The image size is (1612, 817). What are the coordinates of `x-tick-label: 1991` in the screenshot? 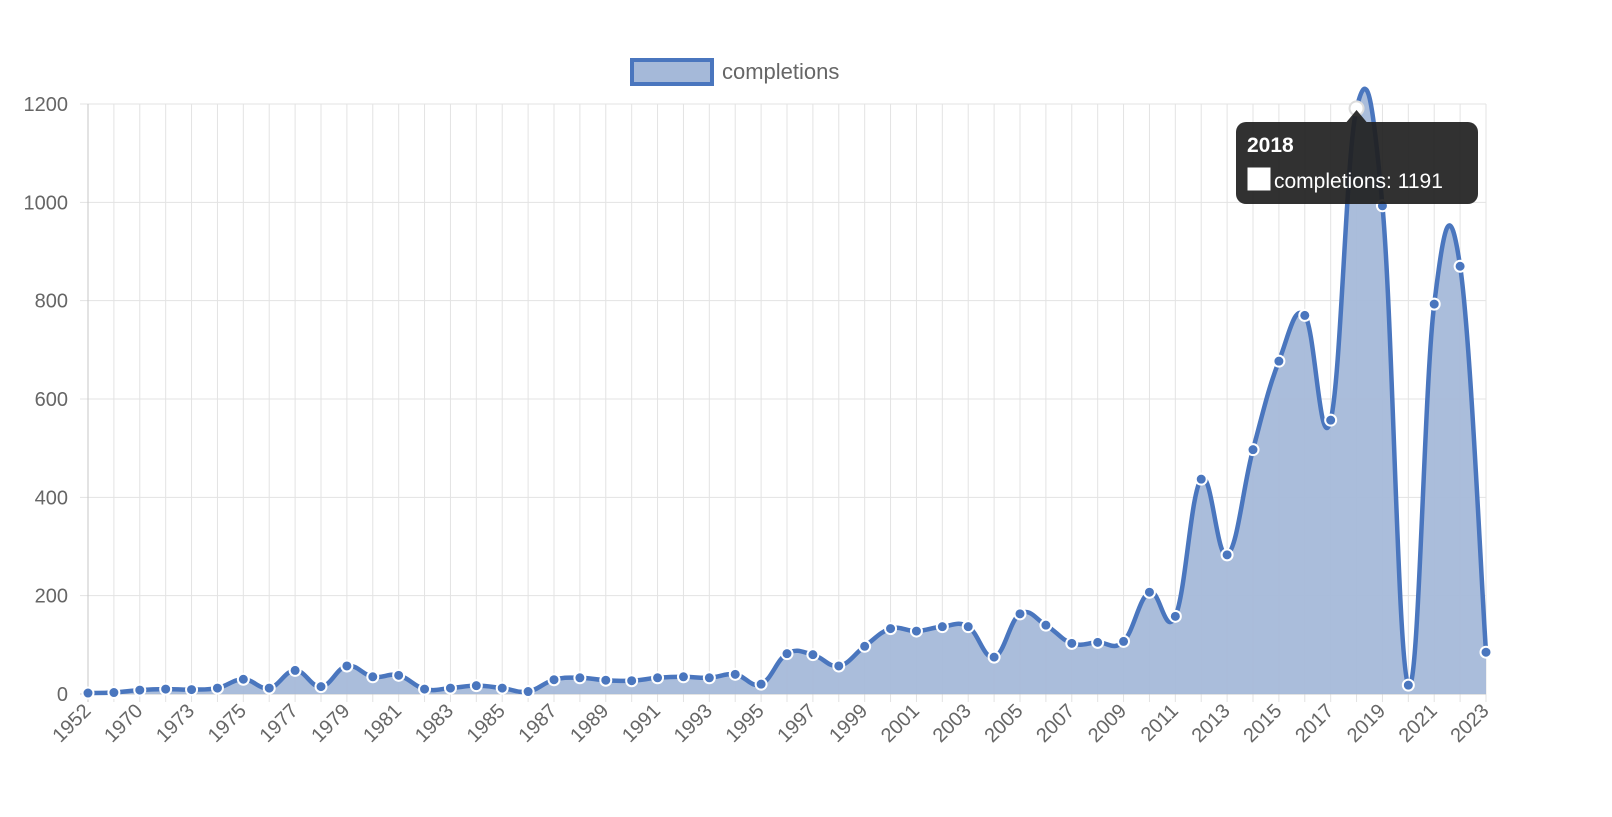 It's located at (641, 723).